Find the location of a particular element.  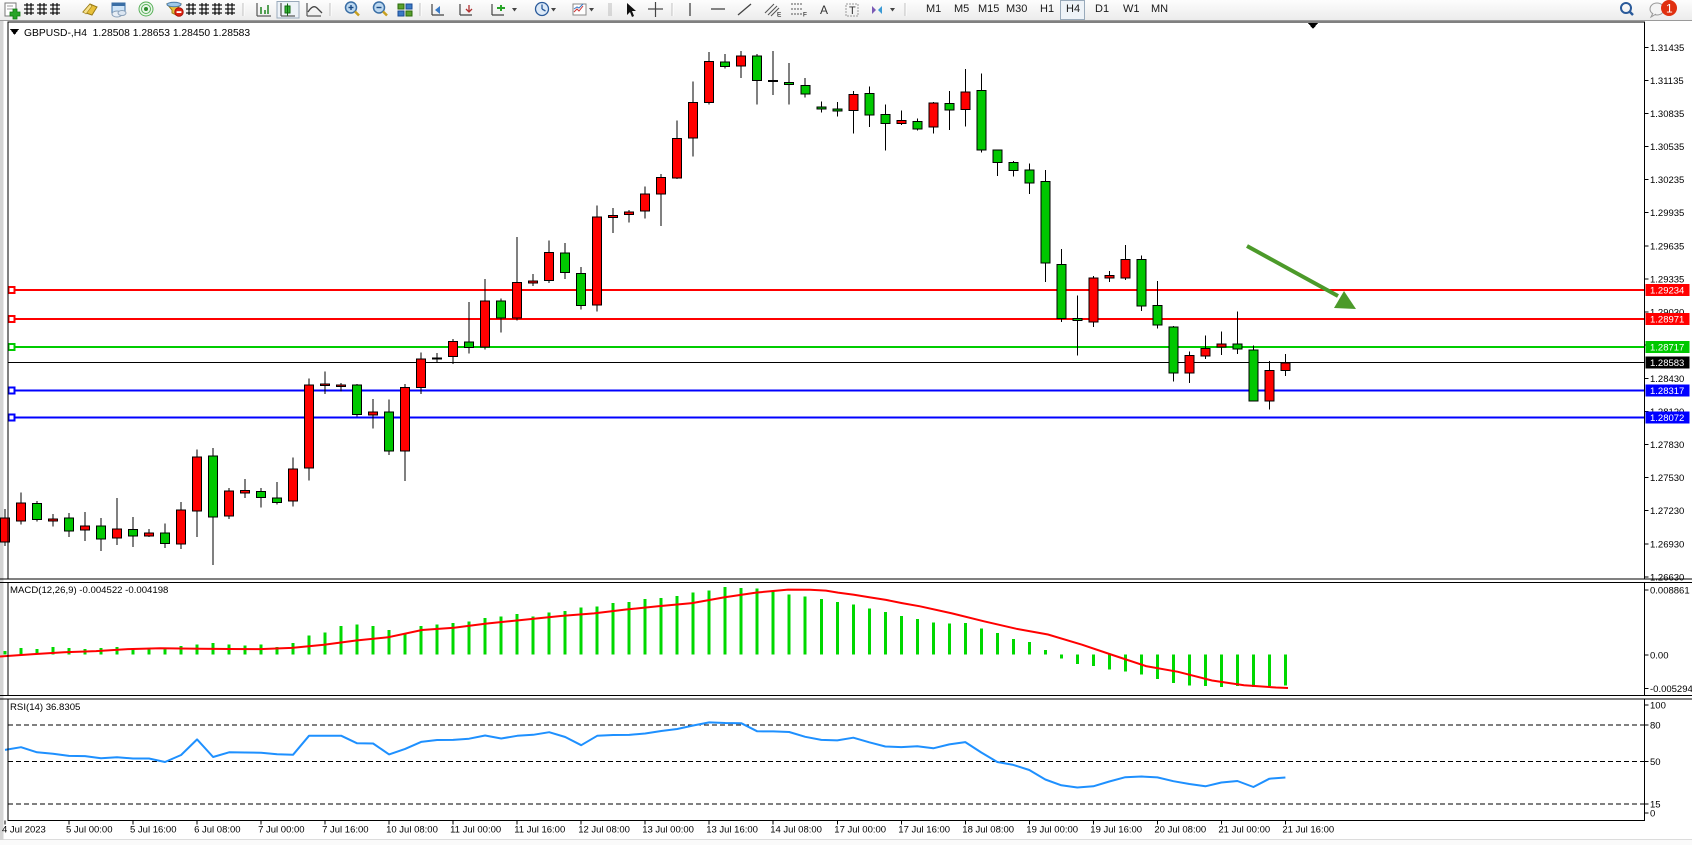

svg-text: 11 Jul 00:00 is located at coordinates (475, 830).